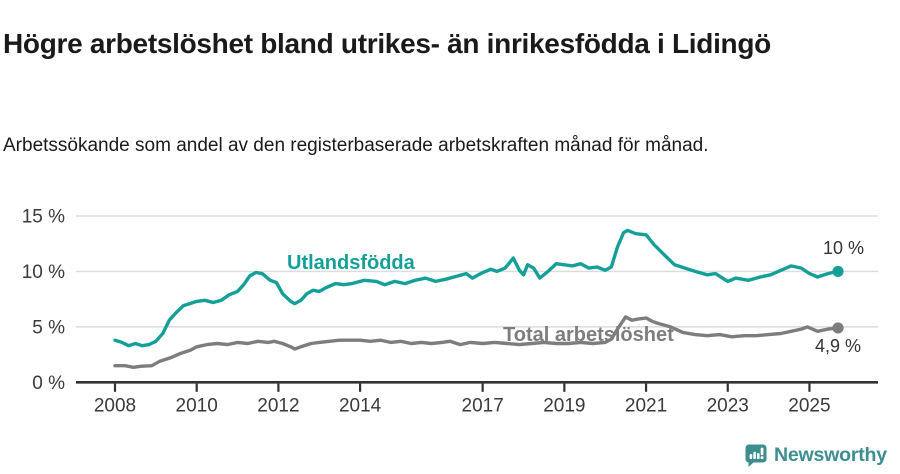  I want to click on x-axis-tick-label: 2014, so click(360, 405).